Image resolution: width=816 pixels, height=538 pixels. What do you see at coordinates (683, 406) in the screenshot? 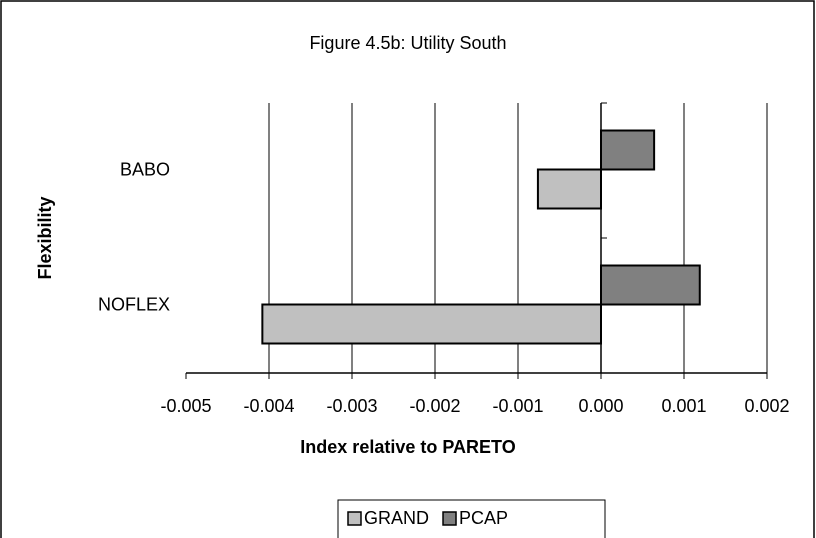
I see `x-tick-label: 0.001` at bounding box center [683, 406].